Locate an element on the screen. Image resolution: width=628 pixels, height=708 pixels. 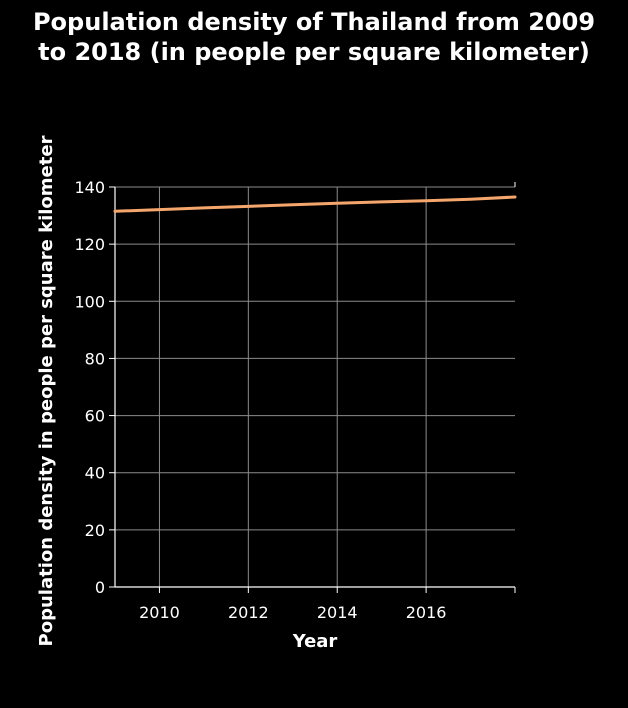
chart-title-line-1: Population density of Thailand from 2009 is located at coordinates (314, 22).